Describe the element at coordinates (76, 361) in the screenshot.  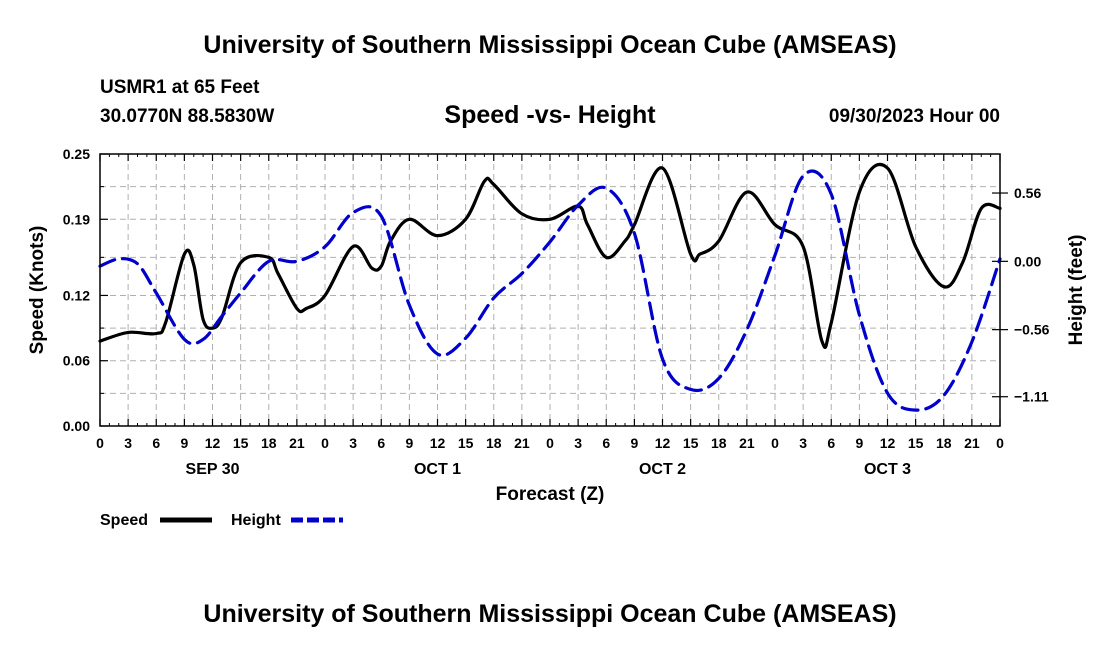
I see `y-tick-label: 0.06` at that location.